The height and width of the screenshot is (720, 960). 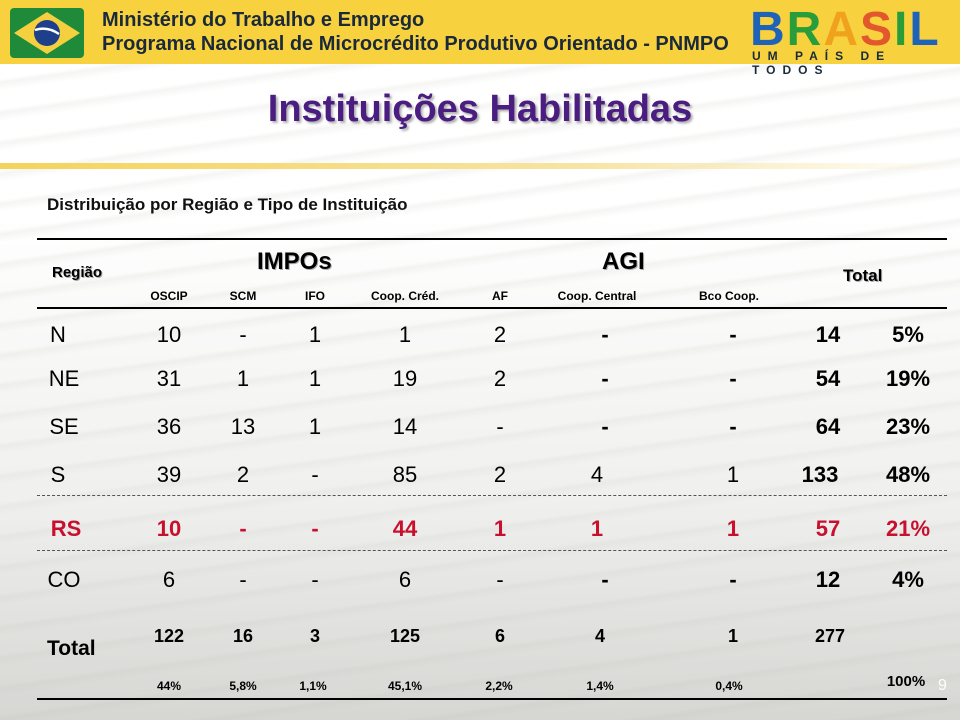 What do you see at coordinates (820, 474) in the screenshot?
I see `total-cell: 133` at bounding box center [820, 474].